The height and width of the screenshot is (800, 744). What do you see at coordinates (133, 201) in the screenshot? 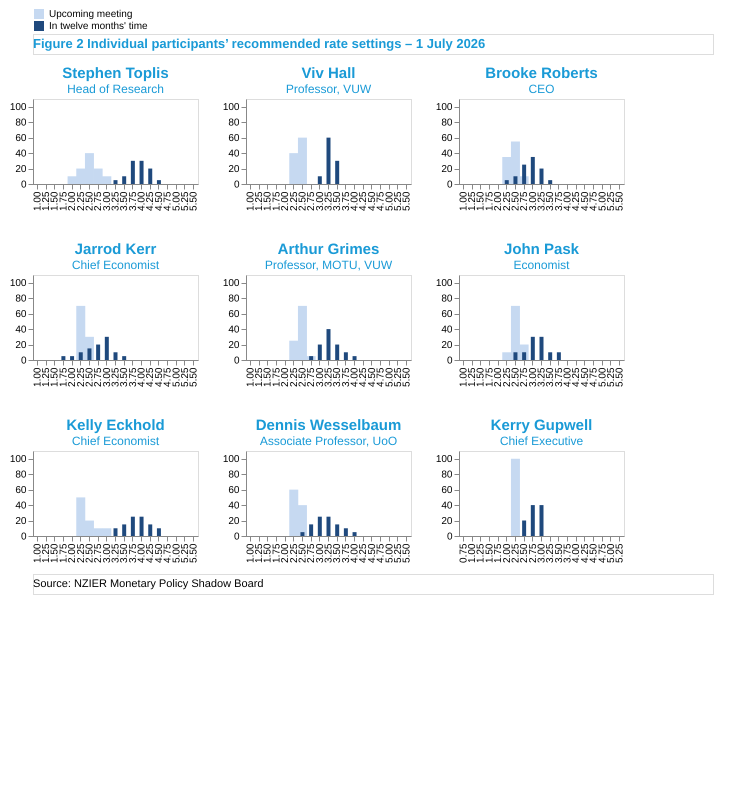
I see `x-tick-label: 3.75` at bounding box center [133, 201].